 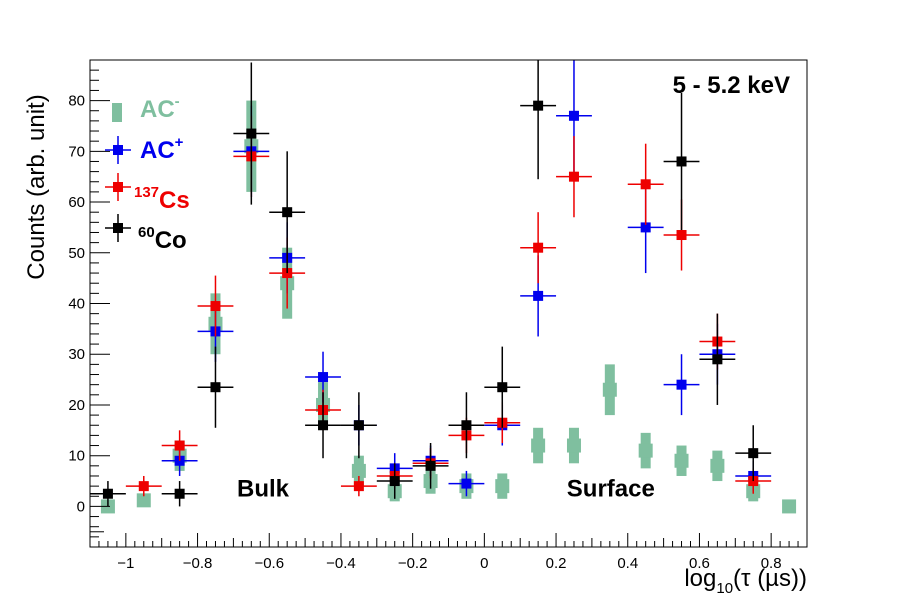 I want to click on legend-ac-minus-main: AC, so click(x=157, y=109).